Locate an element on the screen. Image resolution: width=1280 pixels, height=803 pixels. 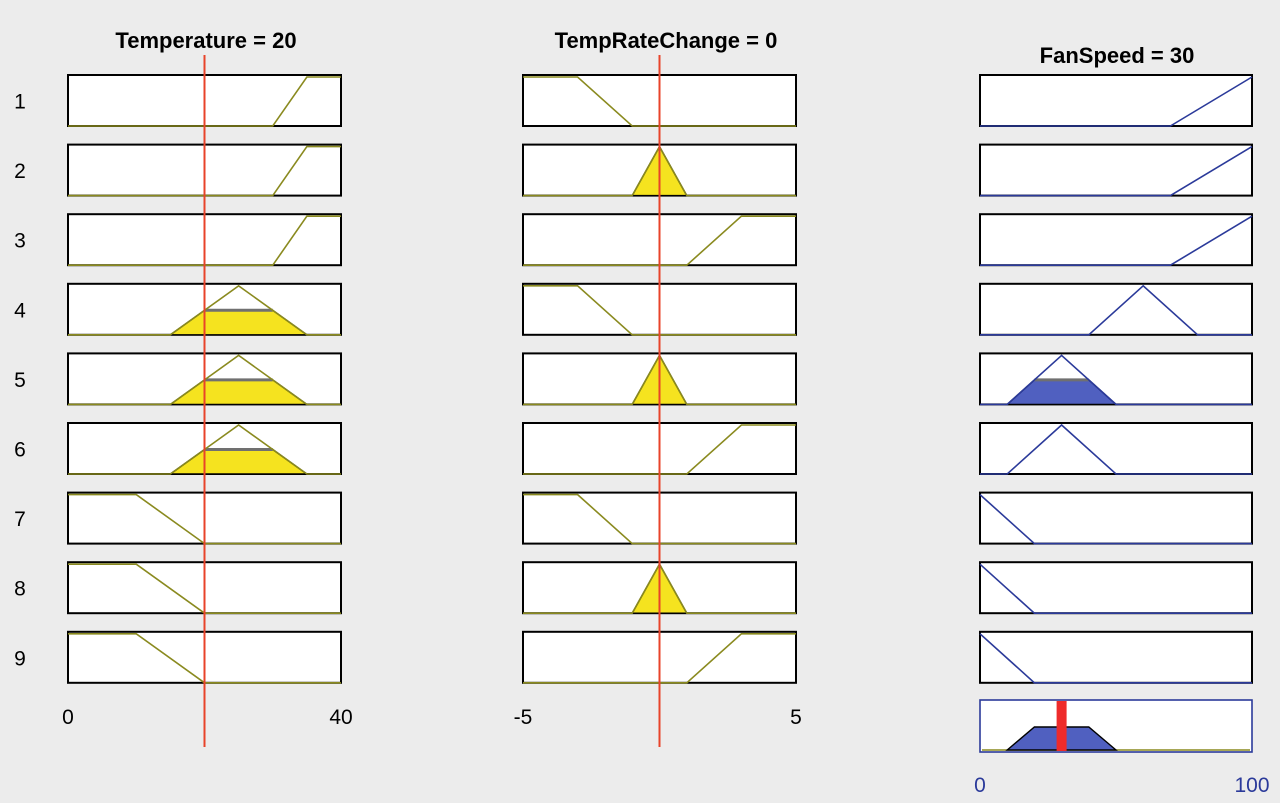
aggregated-output is located at coordinates (1116, 726).